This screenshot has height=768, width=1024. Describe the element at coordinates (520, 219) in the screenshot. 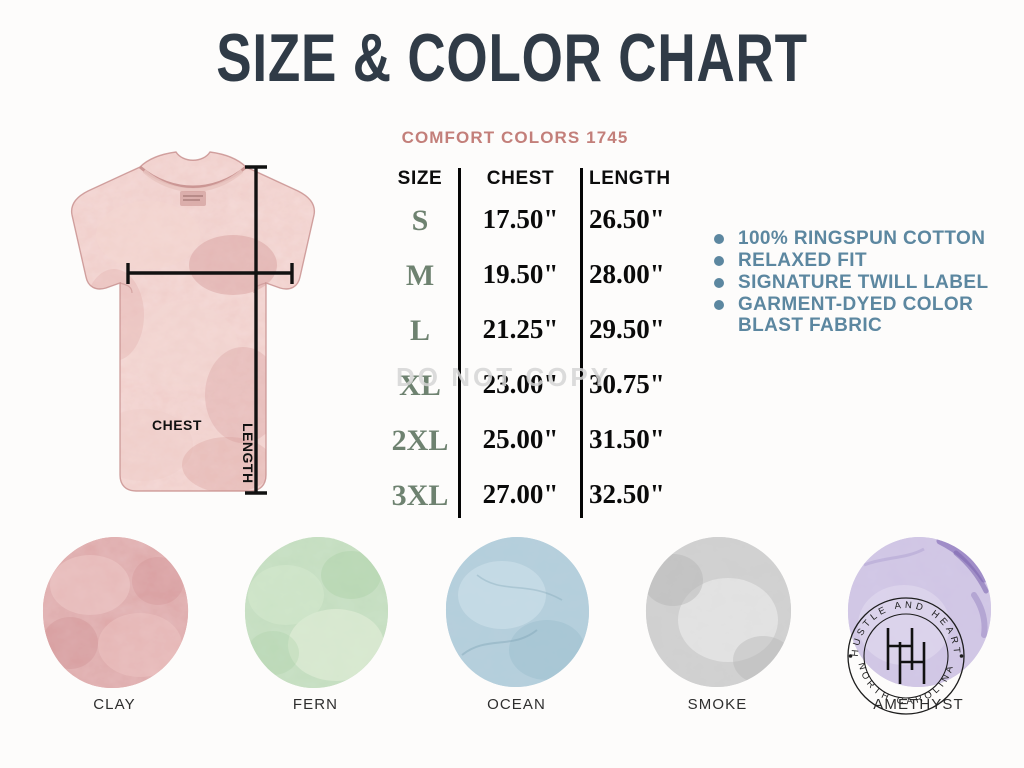

I see `row-chest: 17.50"` at that location.